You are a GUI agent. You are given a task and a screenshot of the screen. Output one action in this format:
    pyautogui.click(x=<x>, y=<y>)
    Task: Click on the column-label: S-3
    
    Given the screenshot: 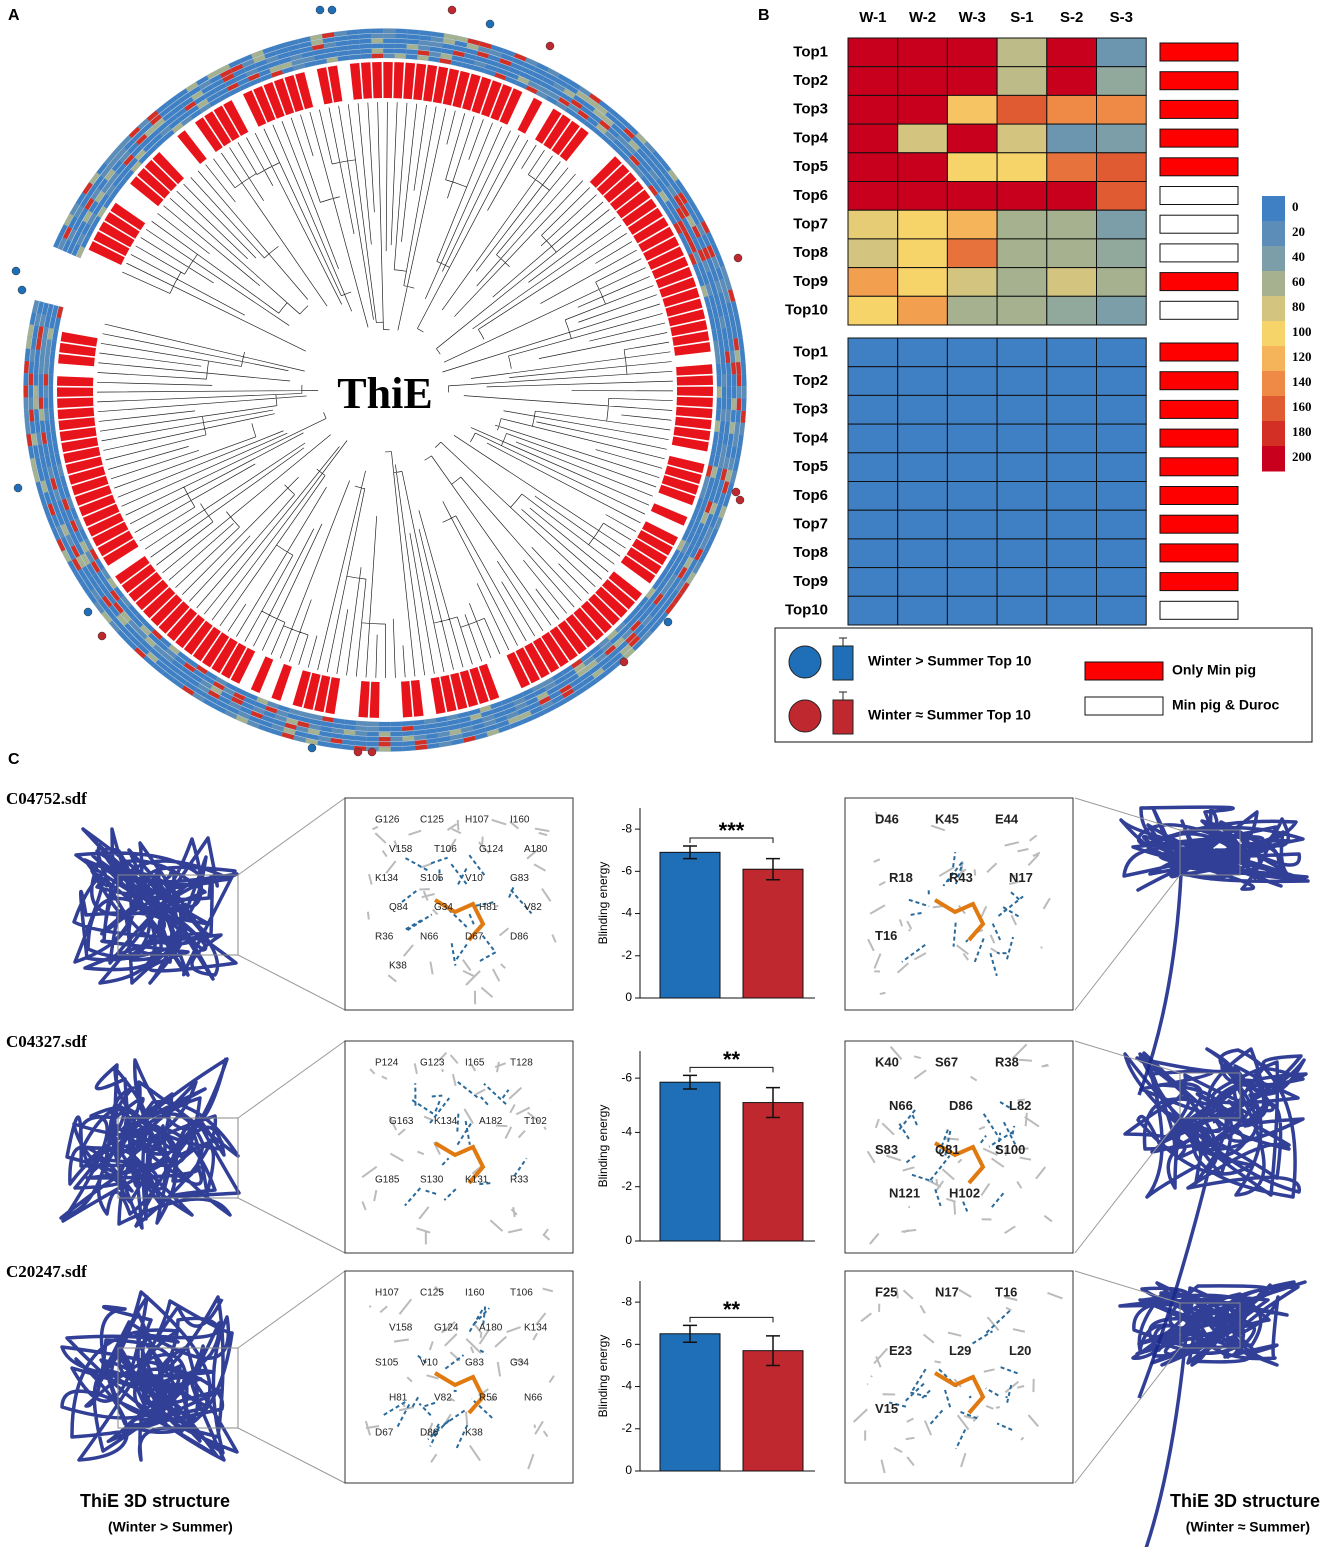 What is the action you would take?
    pyautogui.click(x=1121, y=17)
    